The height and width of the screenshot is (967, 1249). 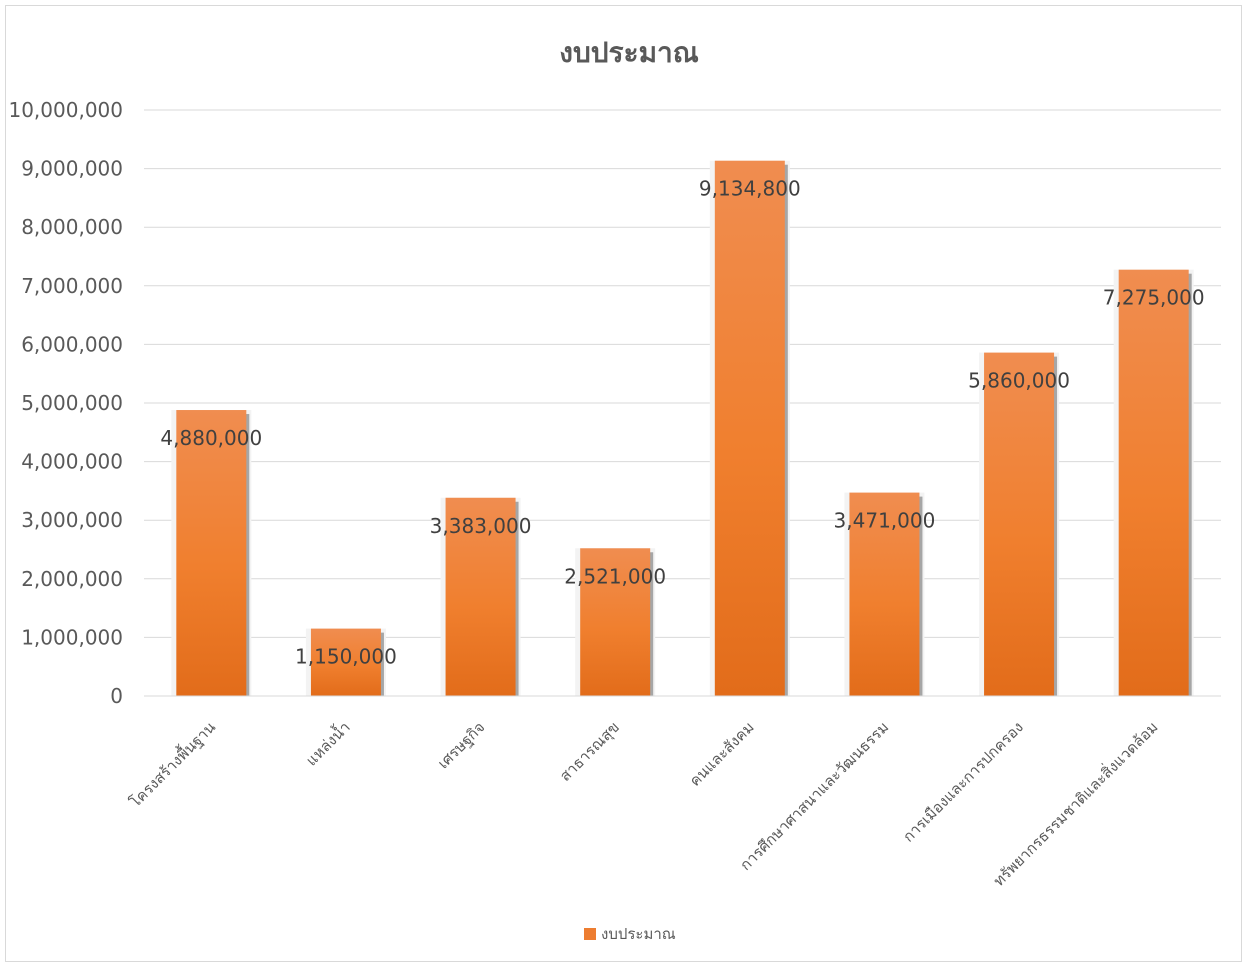 I want to click on data-label: 3,383,000, so click(x=481, y=526).